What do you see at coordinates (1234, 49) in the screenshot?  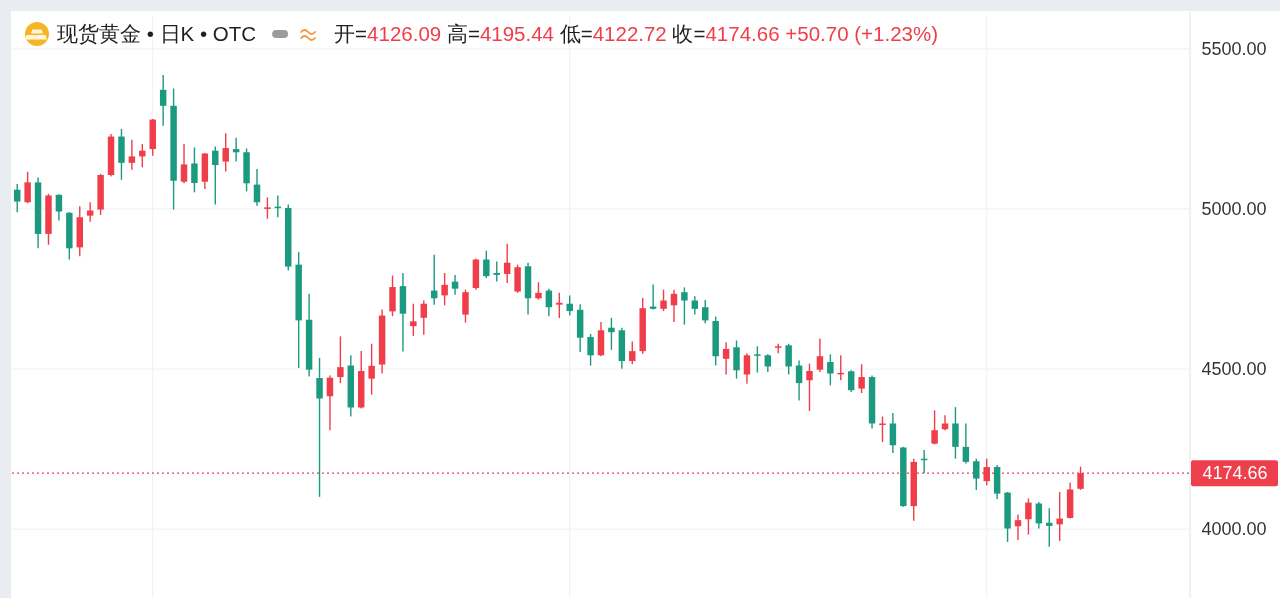 I see `y-tick-label: 5500.00` at bounding box center [1234, 49].